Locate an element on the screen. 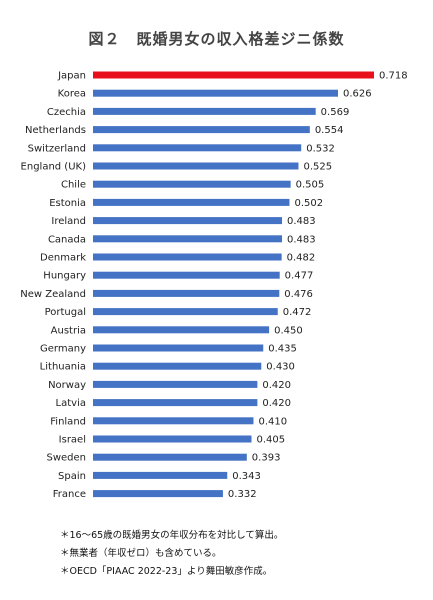  category-label-austria: Austria is located at coordinates (68, 330).